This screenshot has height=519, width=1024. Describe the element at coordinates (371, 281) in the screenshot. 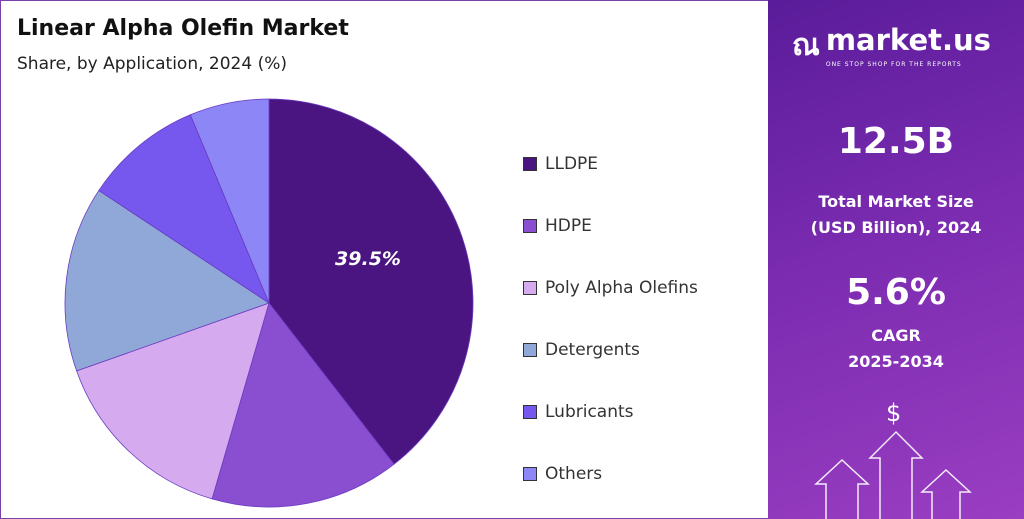

I see `pie-slice-lldpe` at that location.